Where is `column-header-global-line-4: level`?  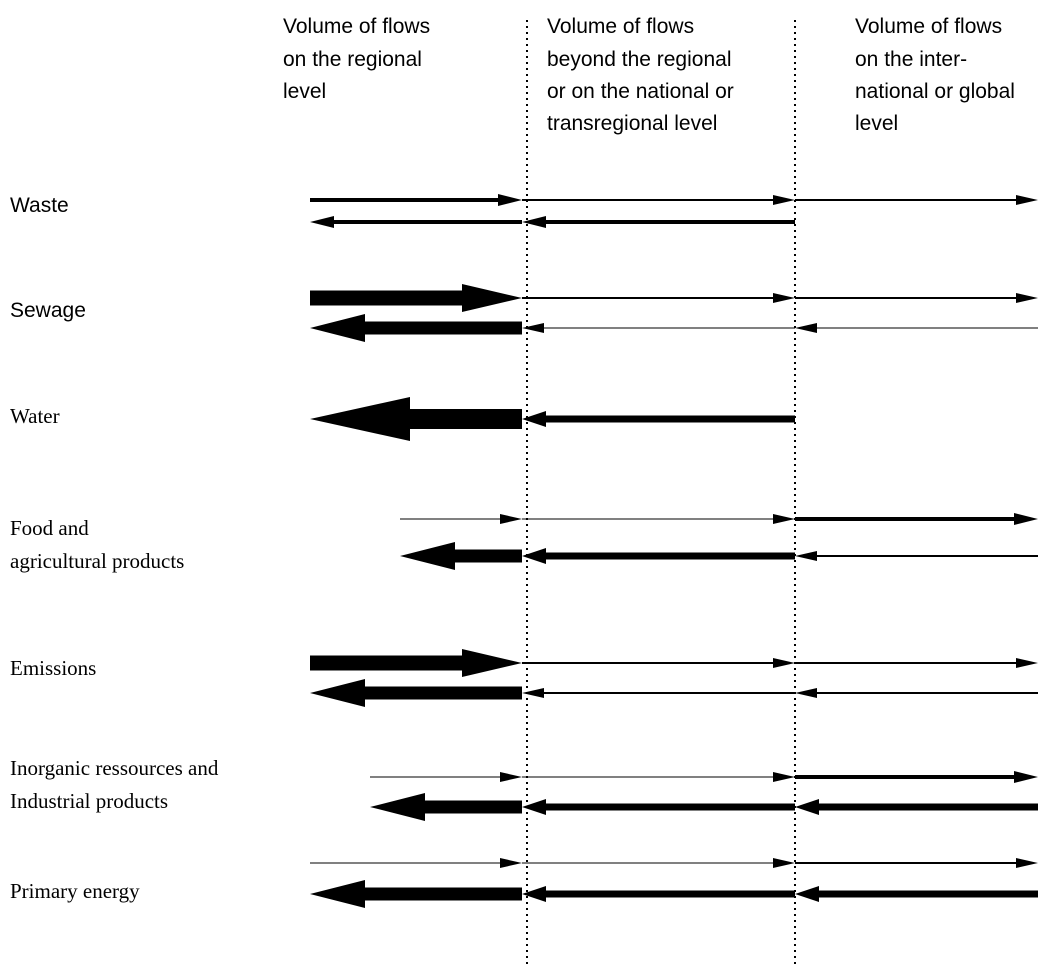
column-header-global-line-4: level is located at coordinates (876, 123).